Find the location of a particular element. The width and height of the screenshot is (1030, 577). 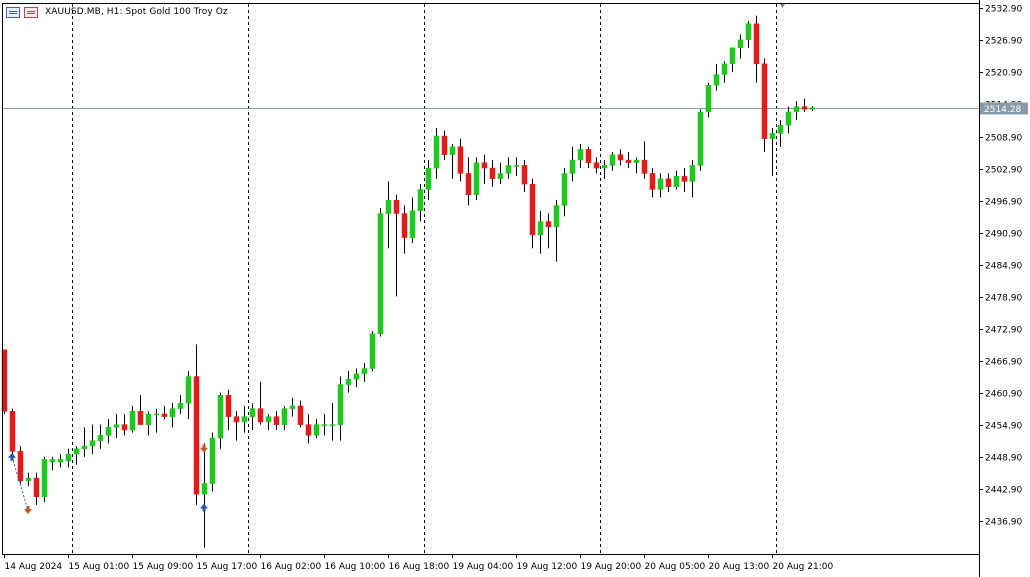

buy-arrow-icon is located at coordinates (204, 507).